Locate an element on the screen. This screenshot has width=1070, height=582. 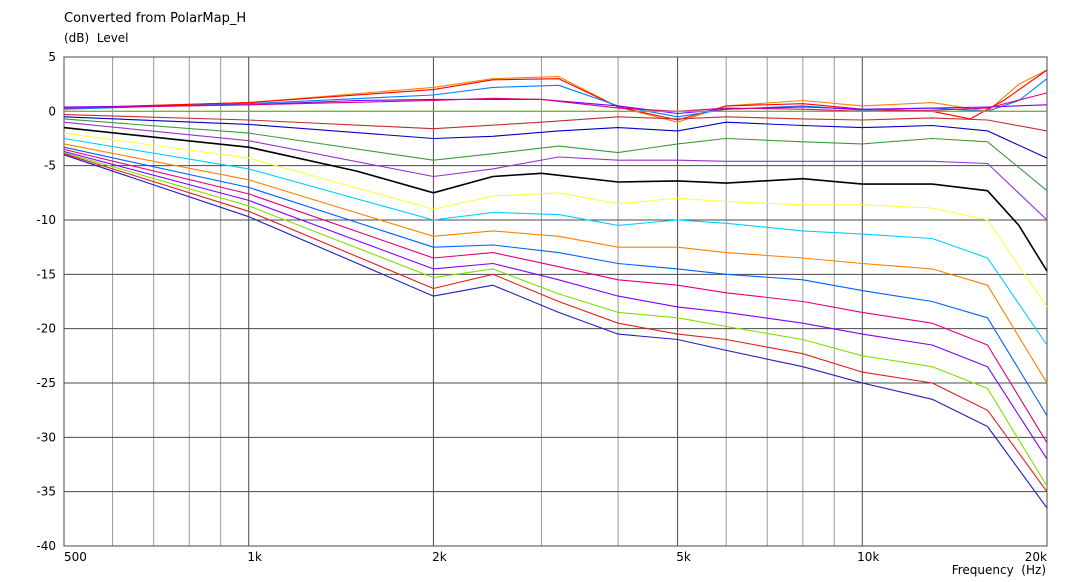
y-tick-label: -35 is located at coordinates (46, 492).